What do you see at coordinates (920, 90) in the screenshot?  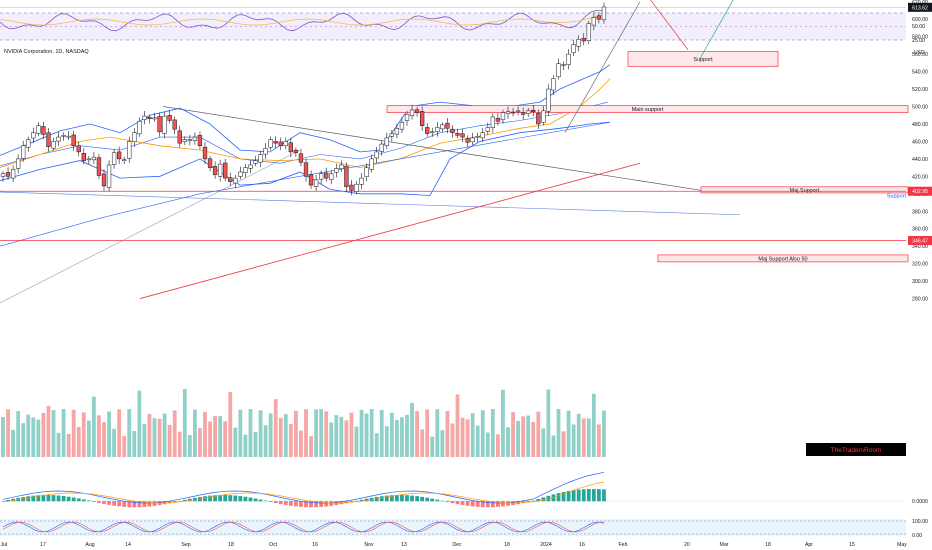 I see `price-tick-label: 520.00` at bounding box center [920, 90].